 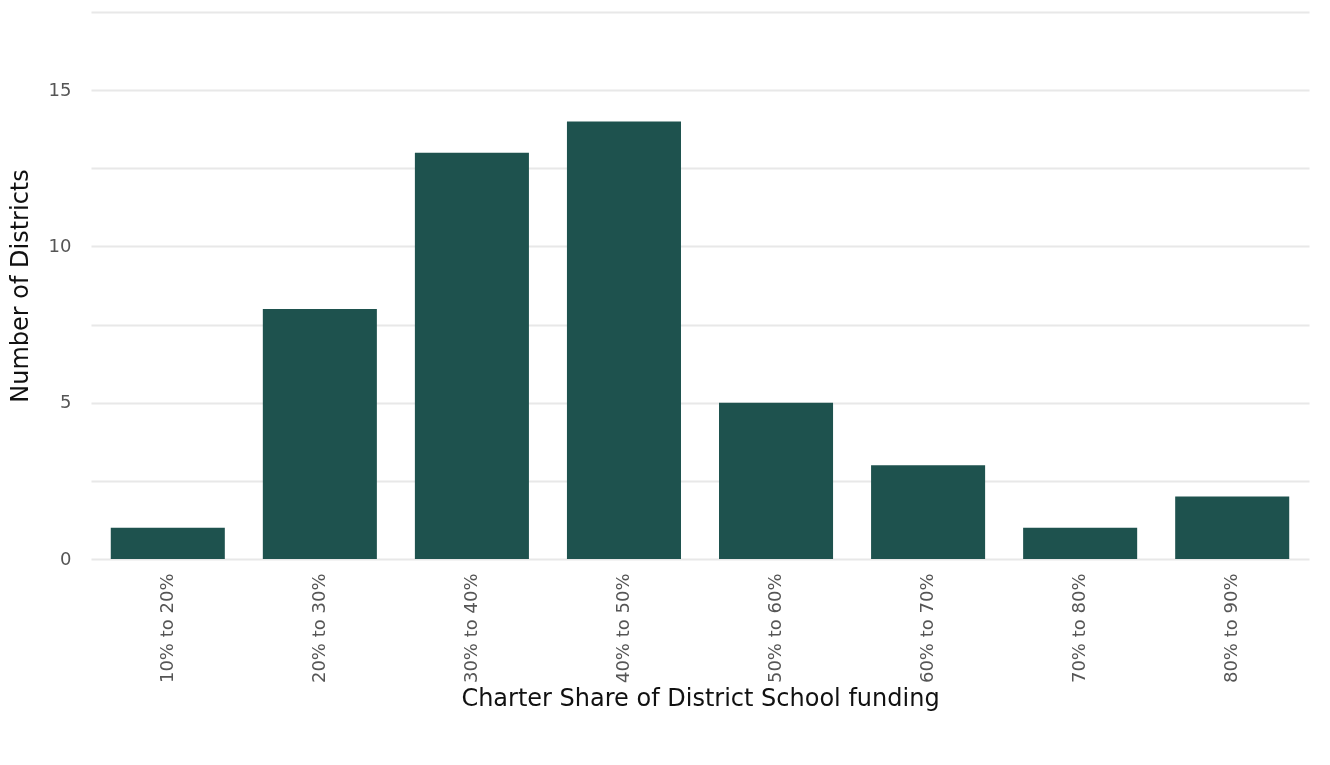 I want to click on x-tick-label: 40% to 50%, so click(x=622, y=628).